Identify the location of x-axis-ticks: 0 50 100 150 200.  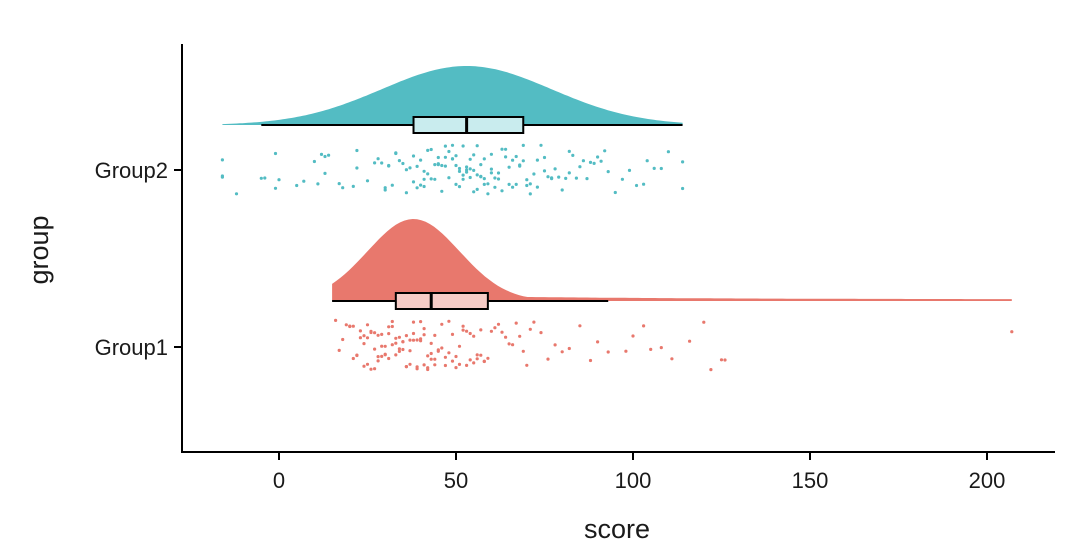
(639, 472).